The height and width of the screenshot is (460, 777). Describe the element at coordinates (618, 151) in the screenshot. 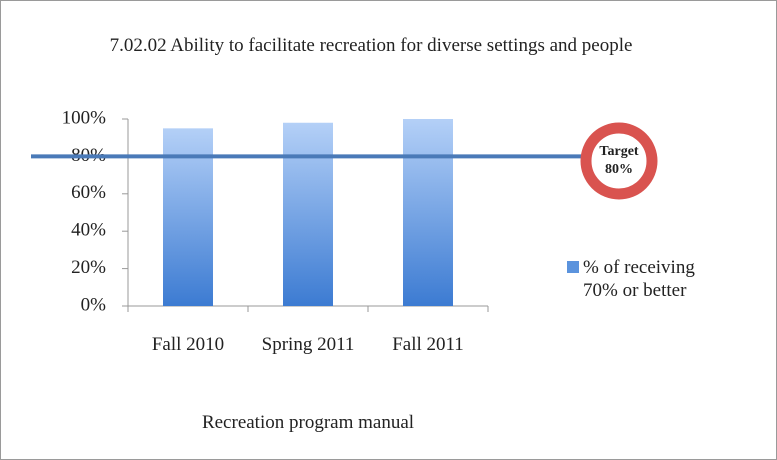

I see `target-title: Target` at that location.